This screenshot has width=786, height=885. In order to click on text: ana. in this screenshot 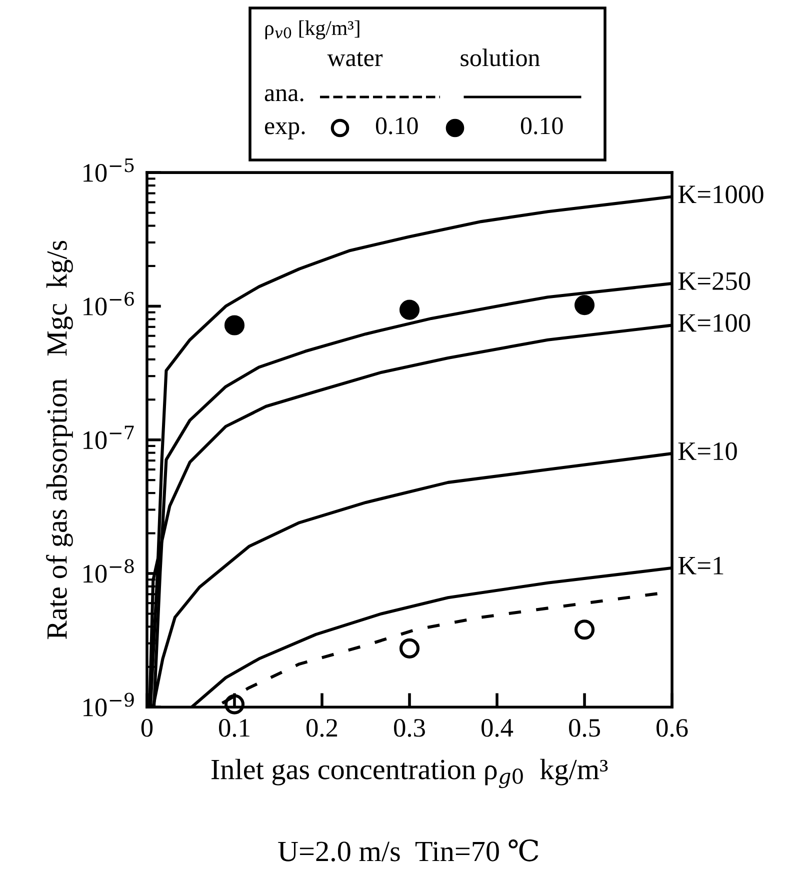, I will do `click(284, 95)`.